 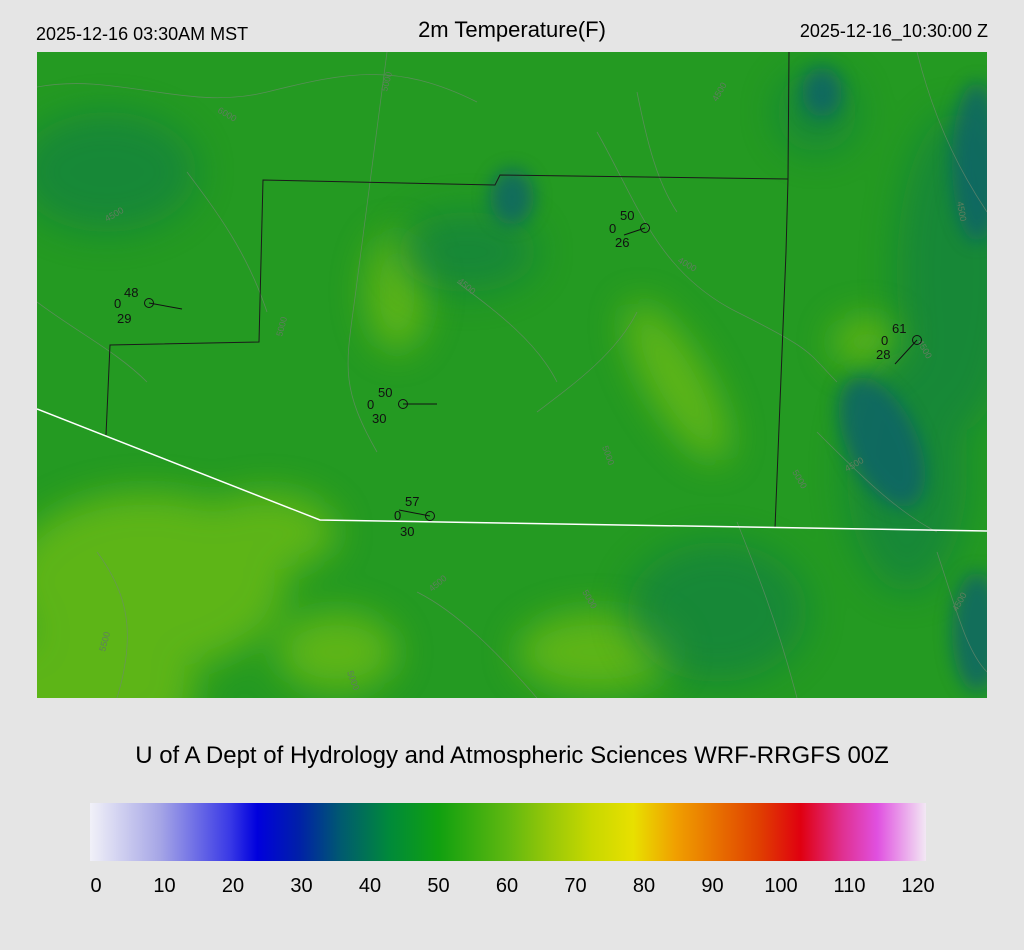 I want to click on colorbar-tick: 100, so click(x=781, y=886).